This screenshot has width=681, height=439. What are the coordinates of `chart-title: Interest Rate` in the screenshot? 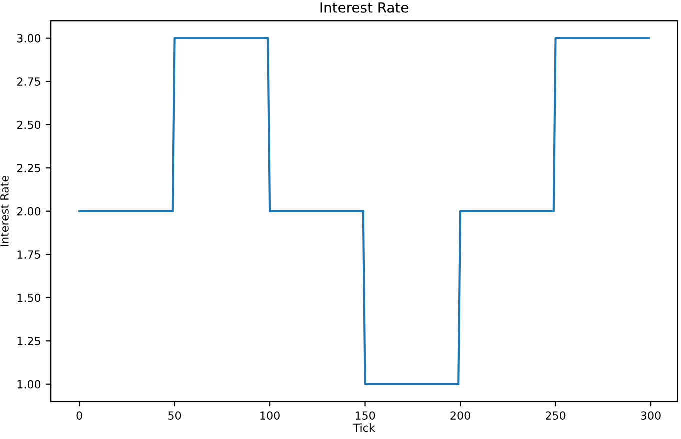 It's located at (364, 7).